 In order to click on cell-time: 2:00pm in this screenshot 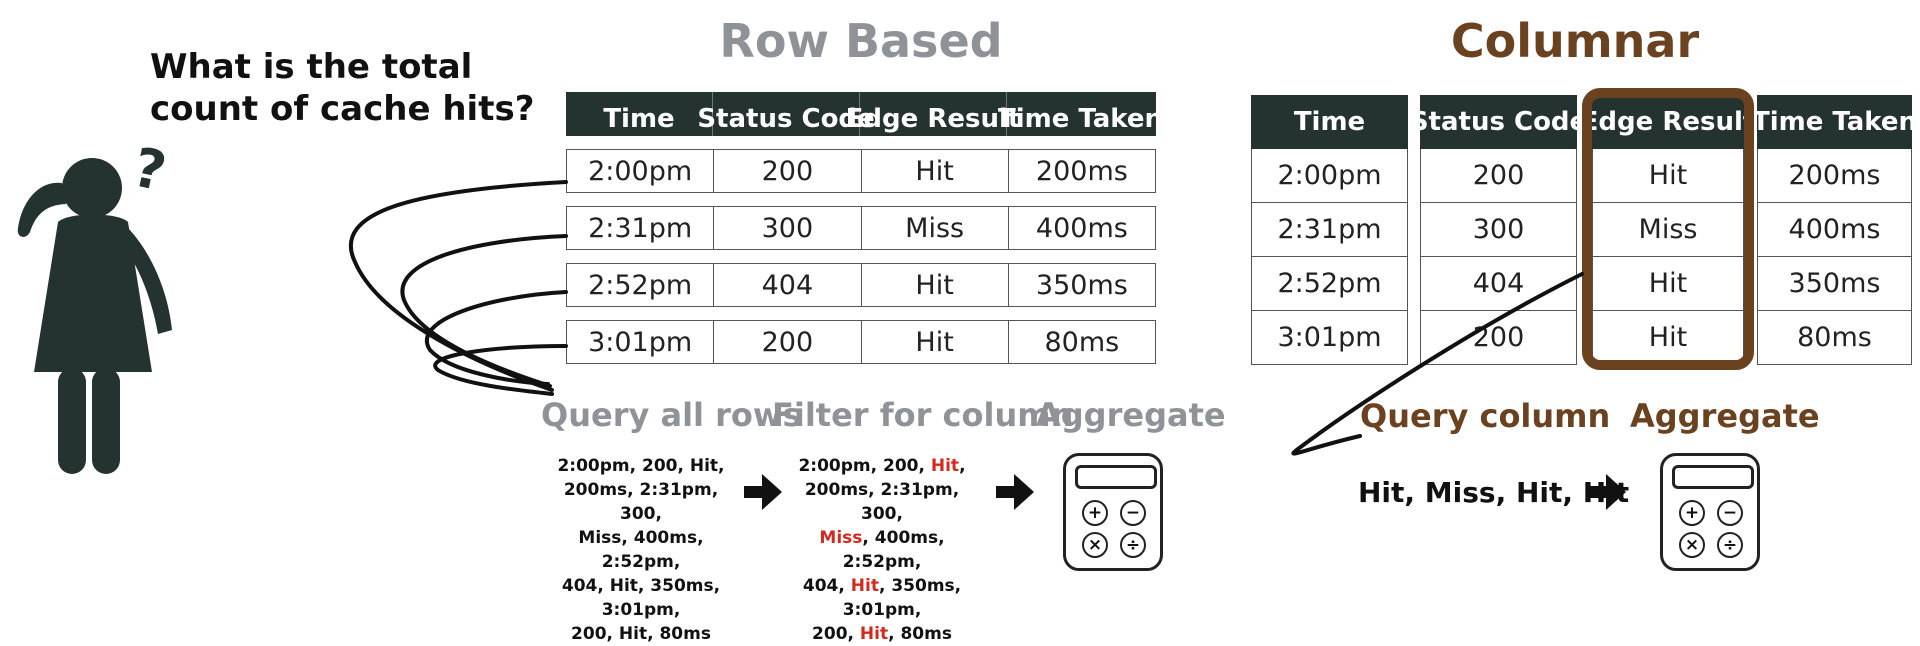, I will do `click(641, 171)`.